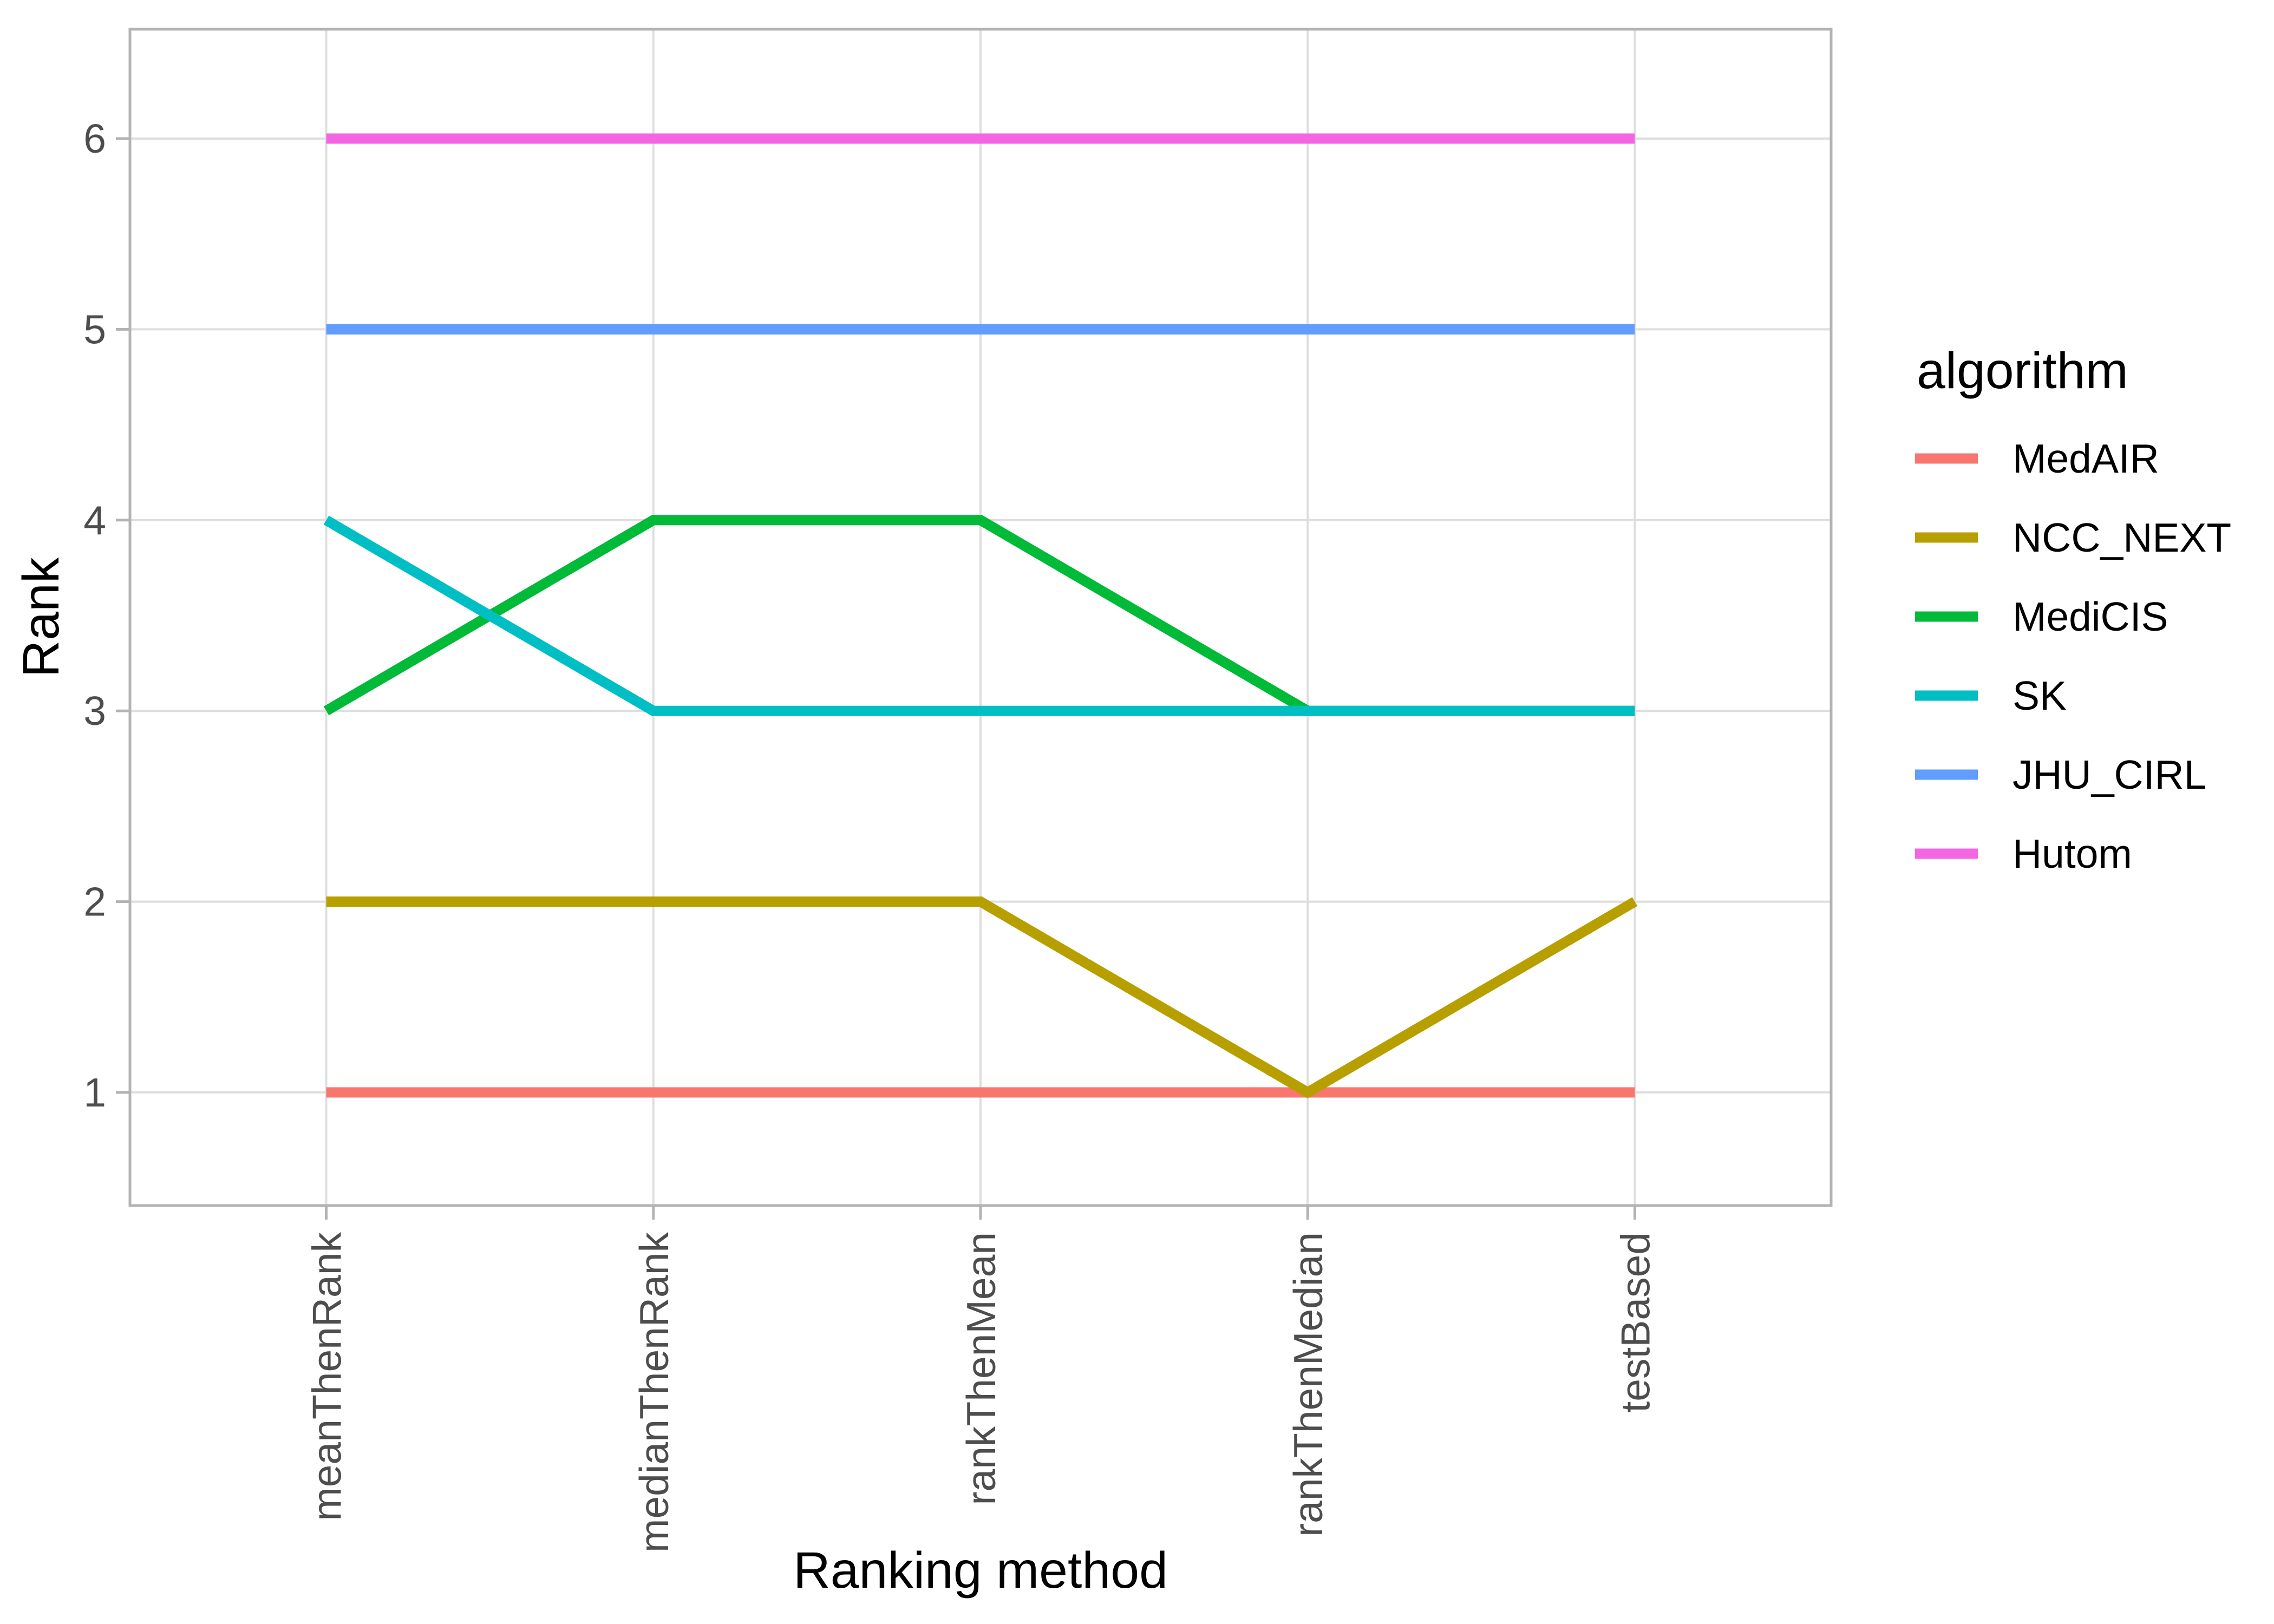 The height and width of the screenshot is (1624, 2274). Describe the element at coordinates (2023, 371) in the screenshot. I see `legend-title: algorithm` at that location.